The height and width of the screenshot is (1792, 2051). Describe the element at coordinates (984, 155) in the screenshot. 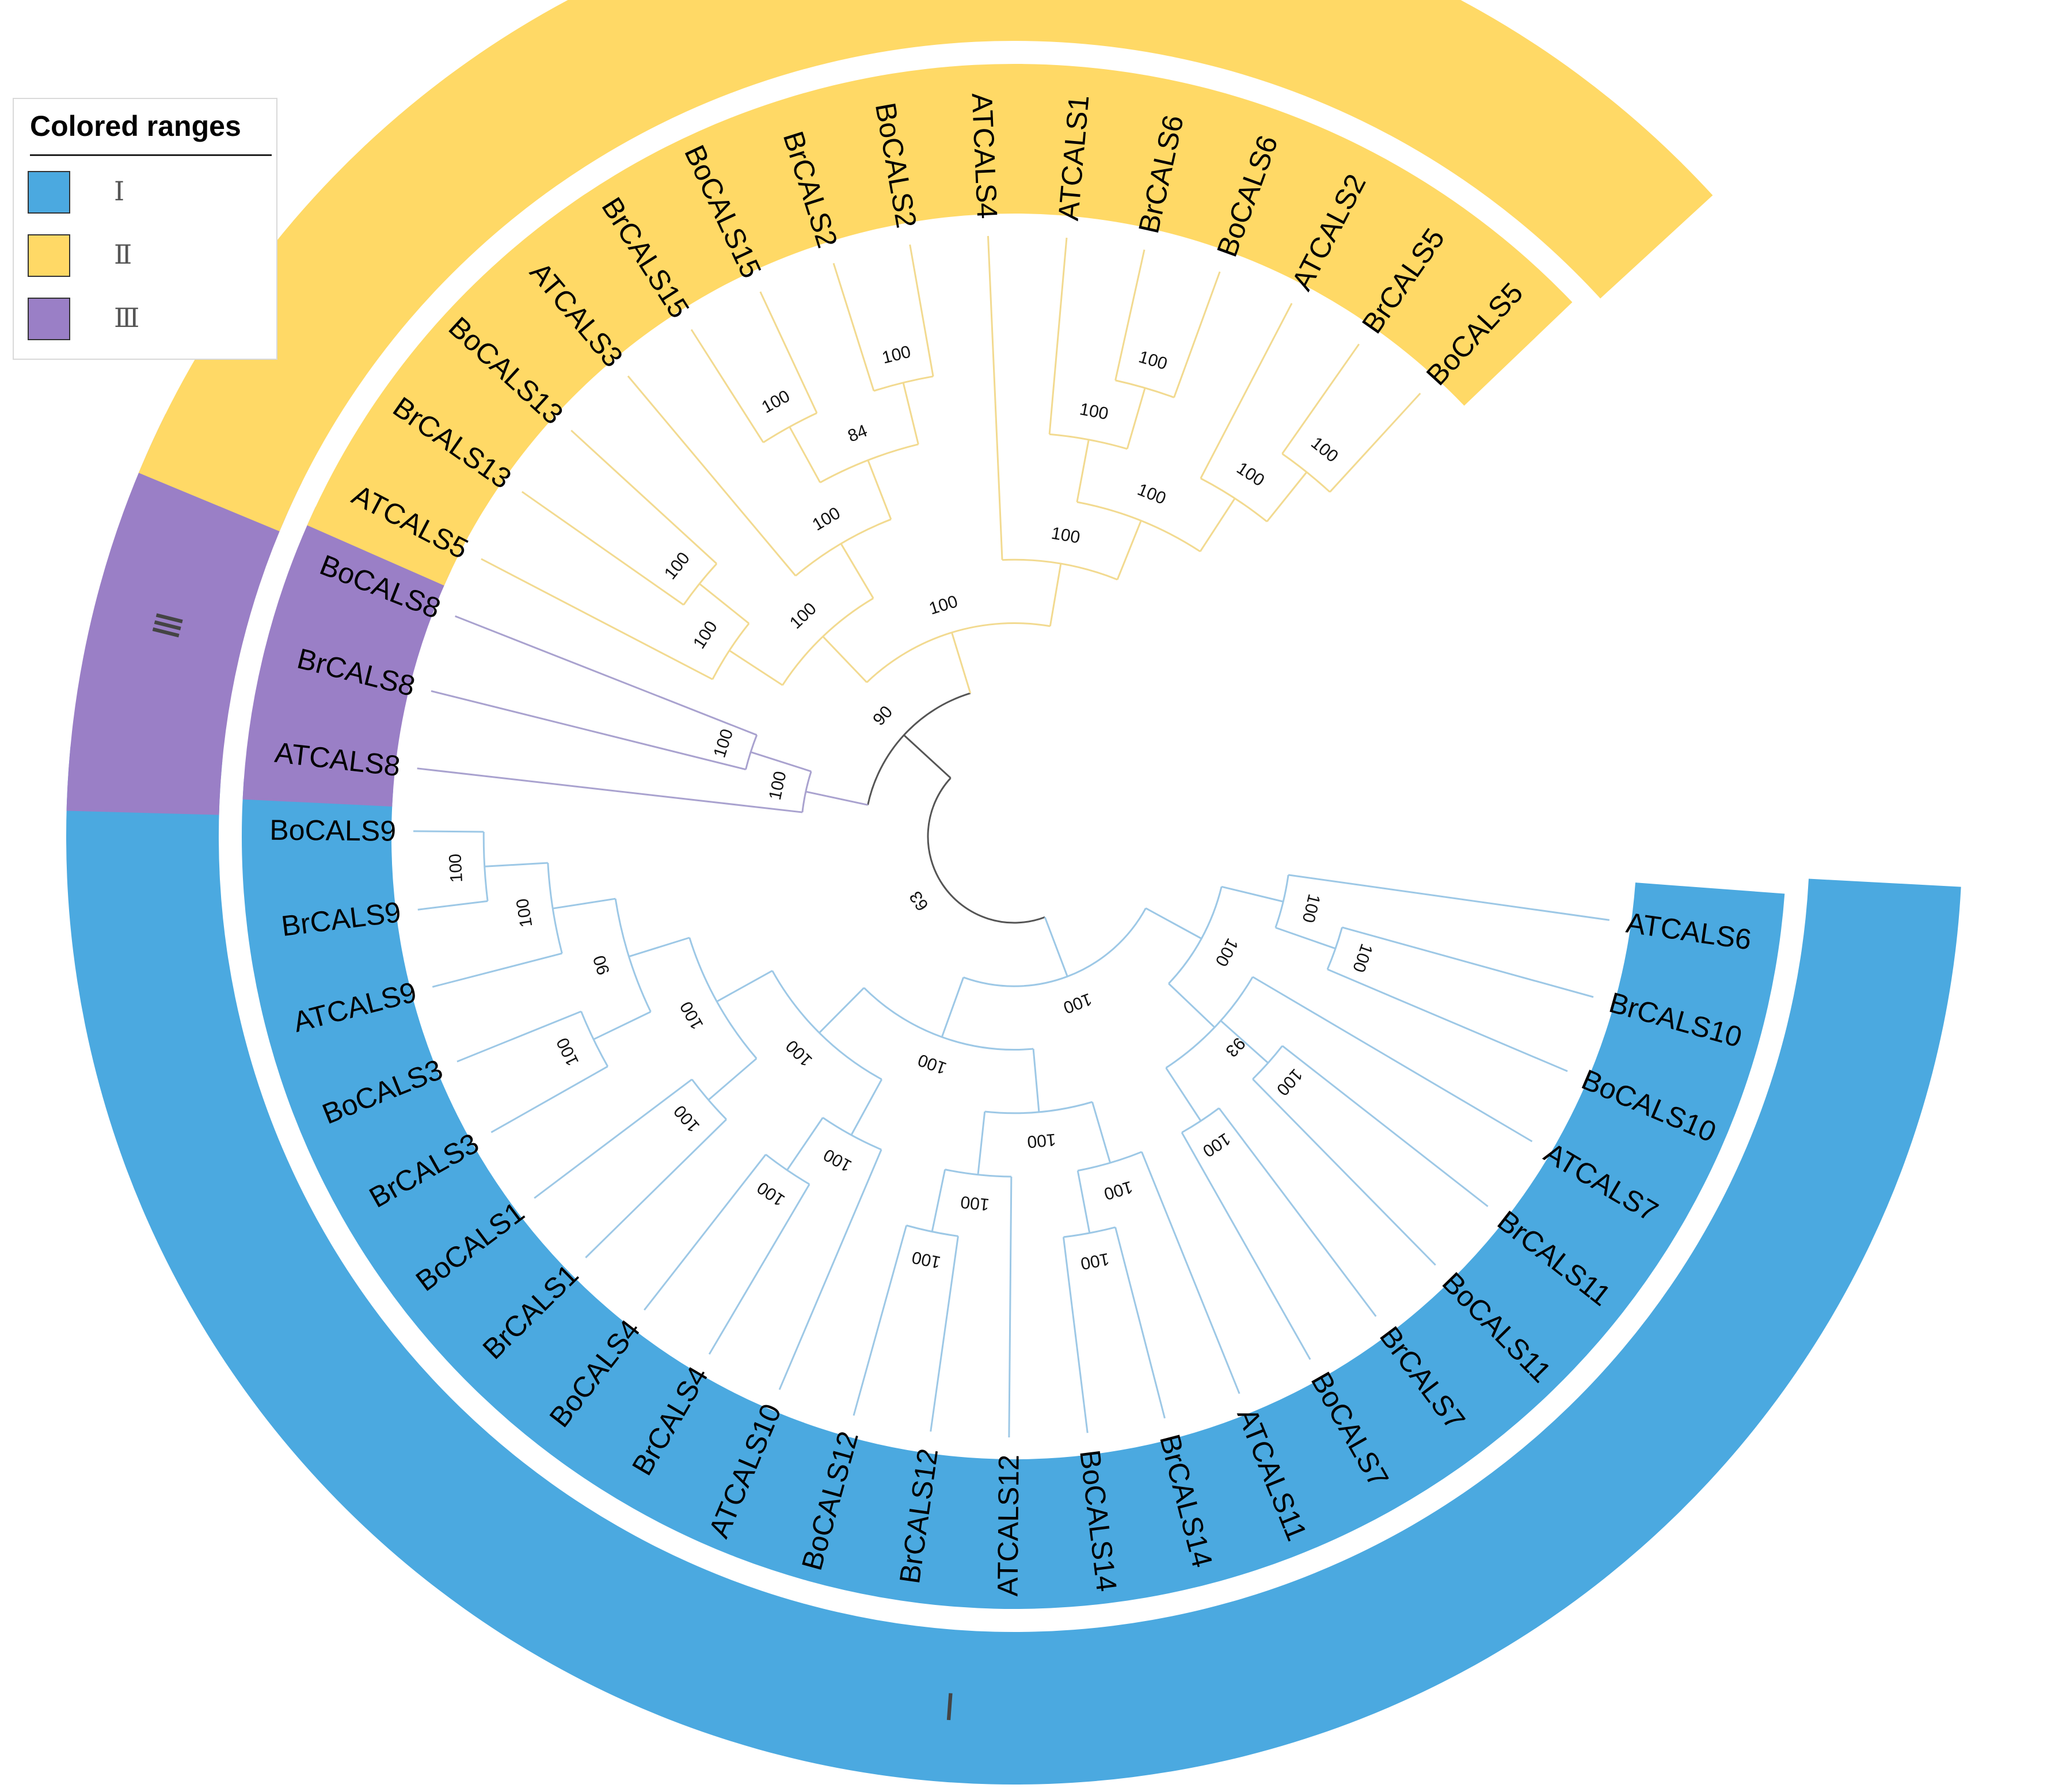

I see `leaf-label-ATCALS4: ATCALS4` at that location.